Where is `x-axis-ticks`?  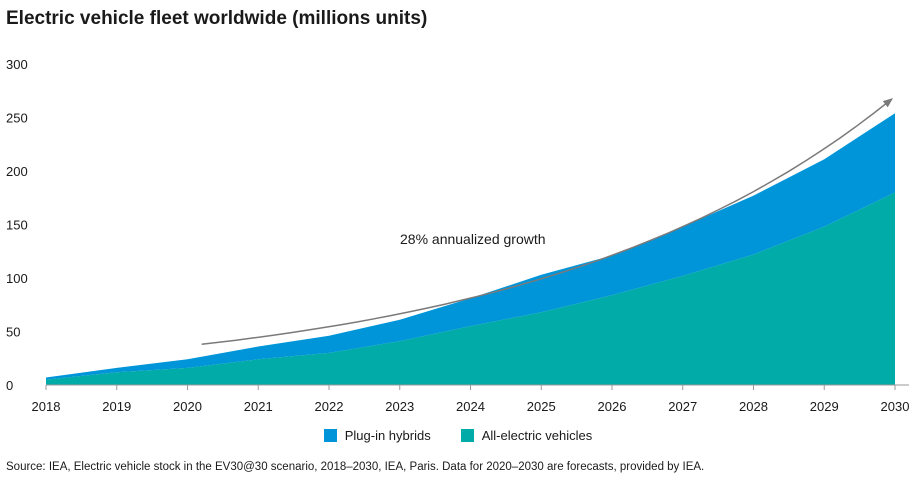 x-axis-ticks is located at coordinates (470, 387).